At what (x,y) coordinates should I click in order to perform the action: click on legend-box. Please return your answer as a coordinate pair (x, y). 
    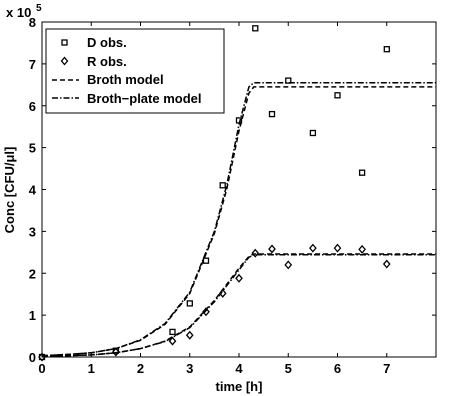
    Looking at the image, I should click on (135, 71).